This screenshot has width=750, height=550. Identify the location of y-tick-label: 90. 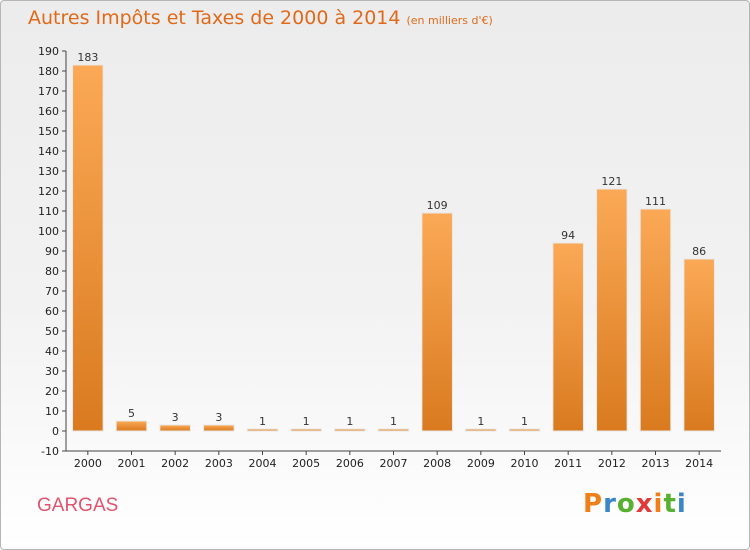
(52, 251).